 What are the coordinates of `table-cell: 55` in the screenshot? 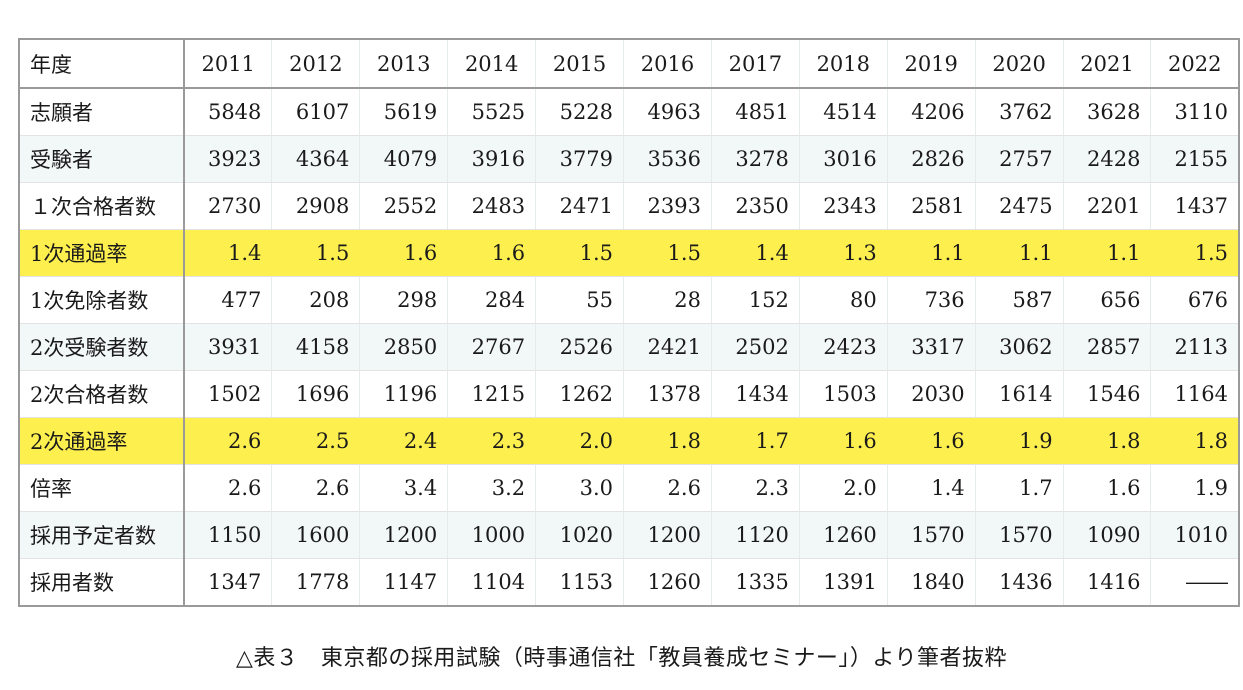 It's located at (579, 300).